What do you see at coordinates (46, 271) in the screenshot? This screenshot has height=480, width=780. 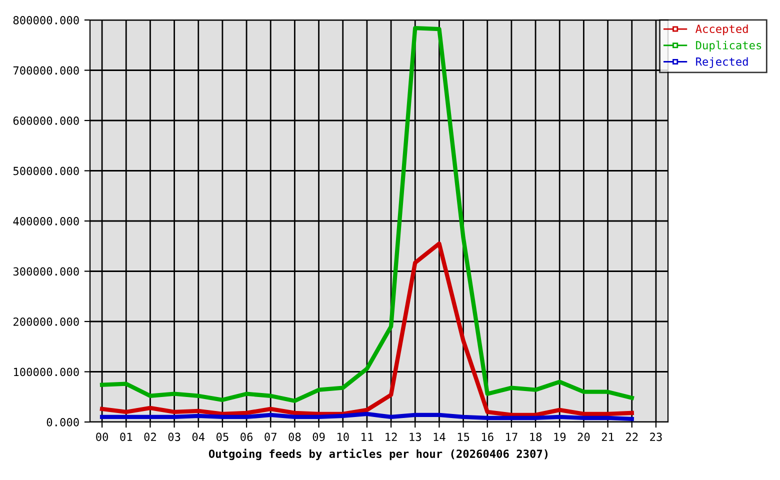 I see `y-tick-label: 300000.000` at bounding box center [46, 271].